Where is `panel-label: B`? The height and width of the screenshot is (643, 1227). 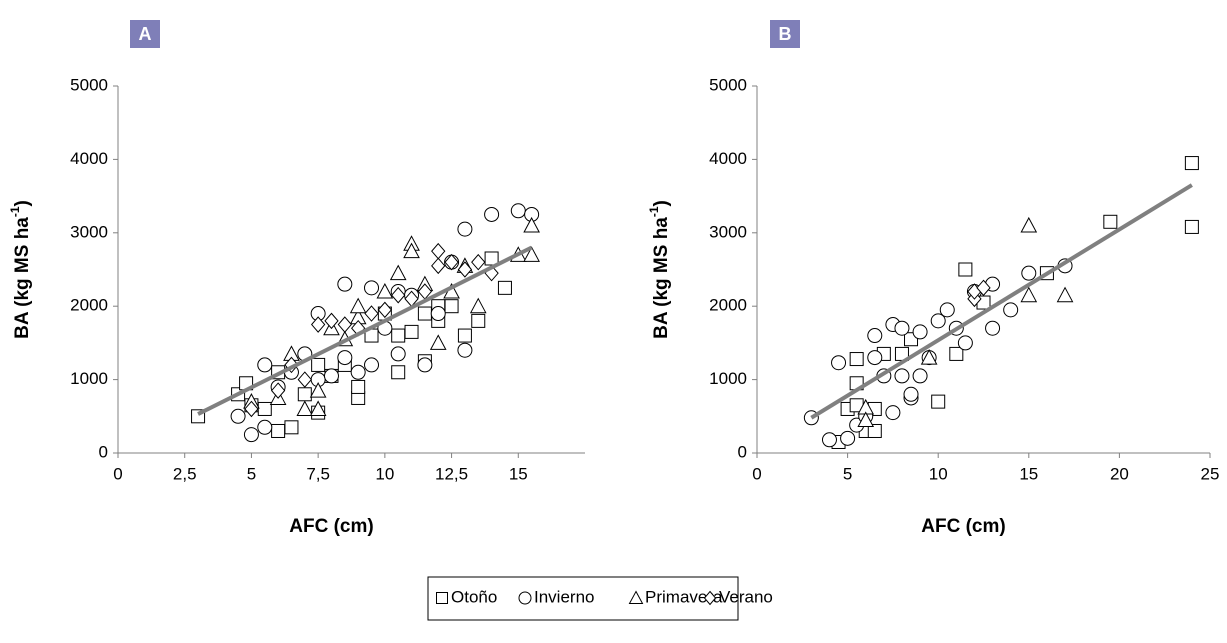
panel-label: B is located at coordinates (785, 34).